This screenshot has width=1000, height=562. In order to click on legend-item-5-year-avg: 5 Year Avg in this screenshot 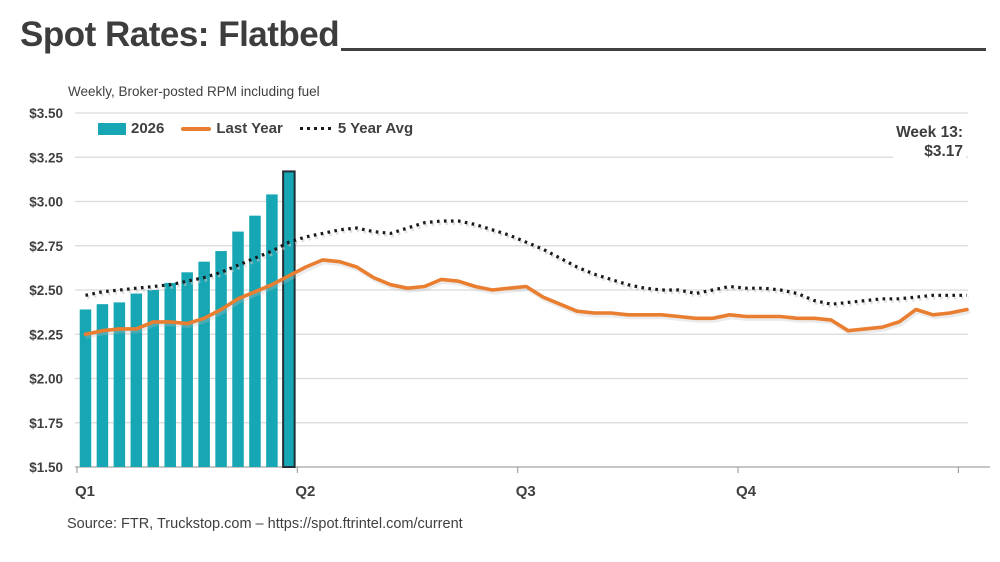, I will do `click(356, 128)`.